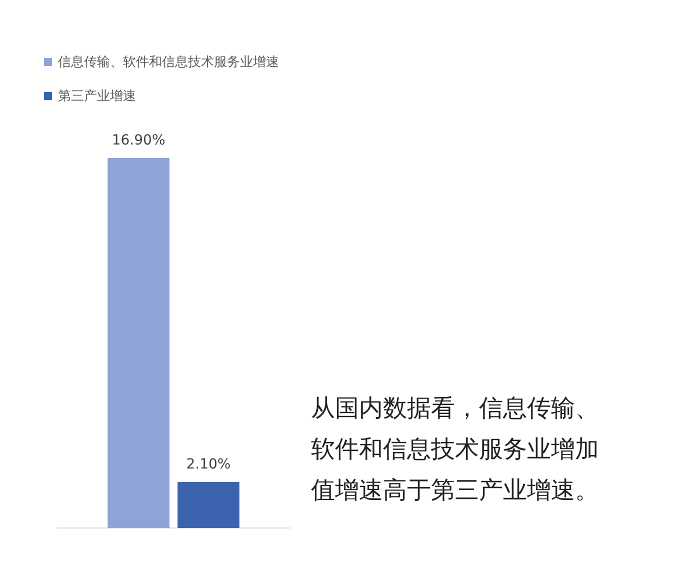  I want to click on legend-label: 信息传输、软件和信息技术服务业增速, so click(168, 62).